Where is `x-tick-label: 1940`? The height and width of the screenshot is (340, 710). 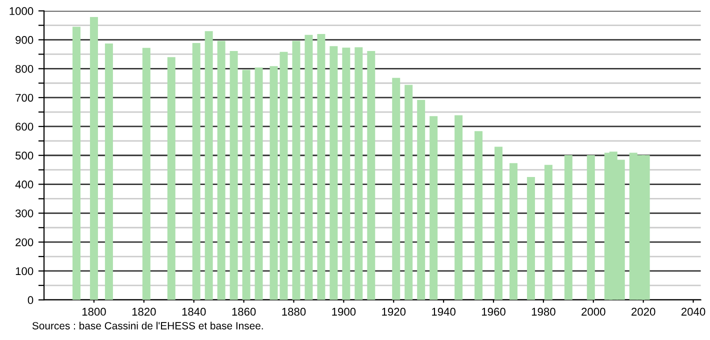
x-tick-label: 1940 is located at coordinates (444, 312).